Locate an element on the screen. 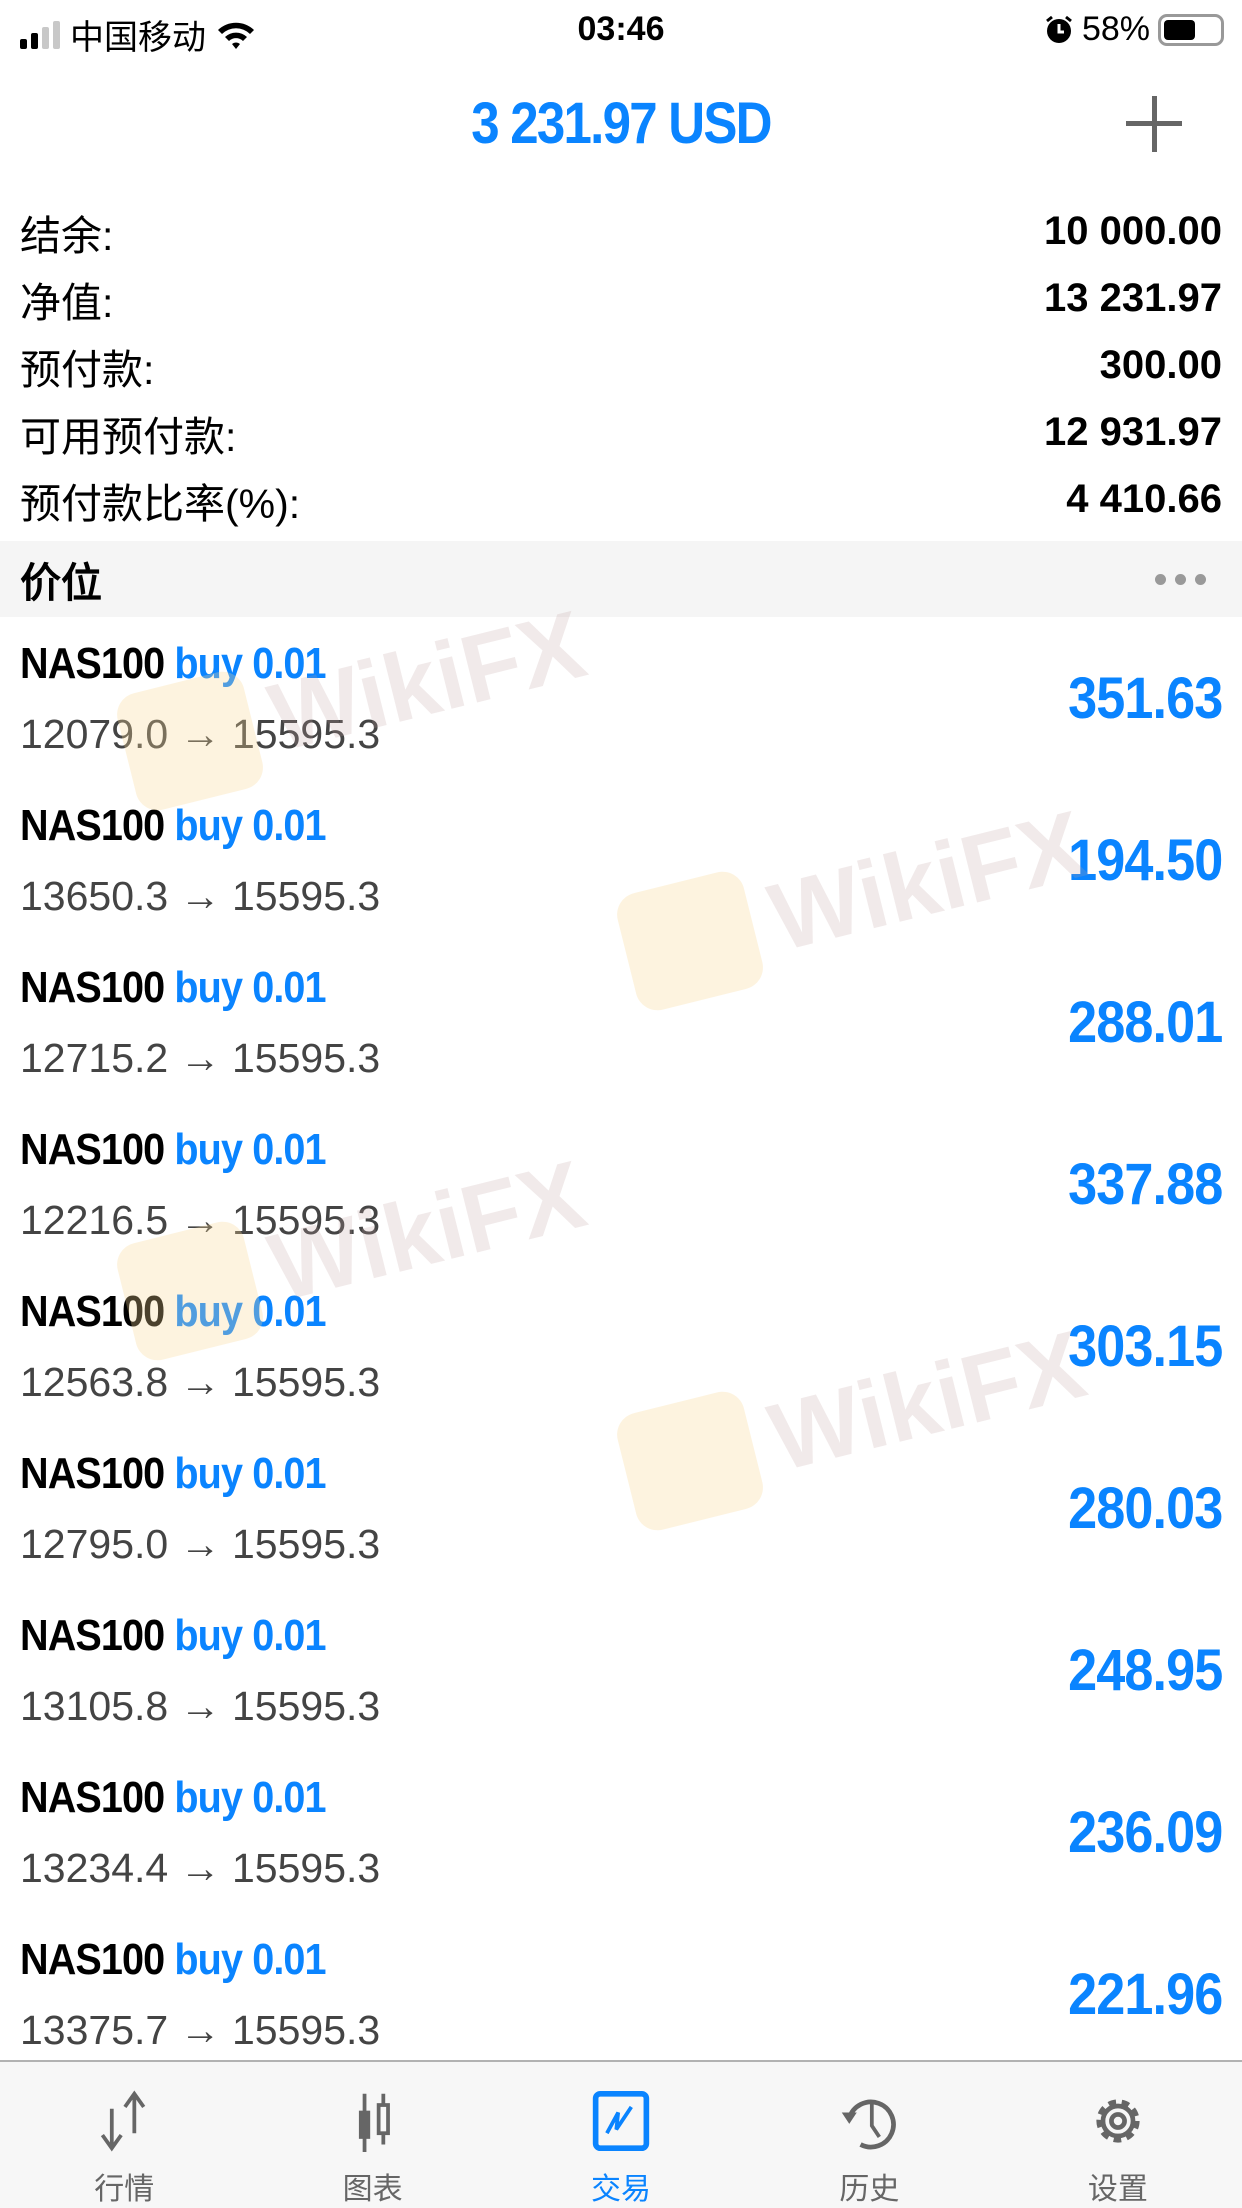 This screenshot has height=2208, width=1242. position-prices: 12079.0 → 15595.3 is located at coordinates (200, 734).